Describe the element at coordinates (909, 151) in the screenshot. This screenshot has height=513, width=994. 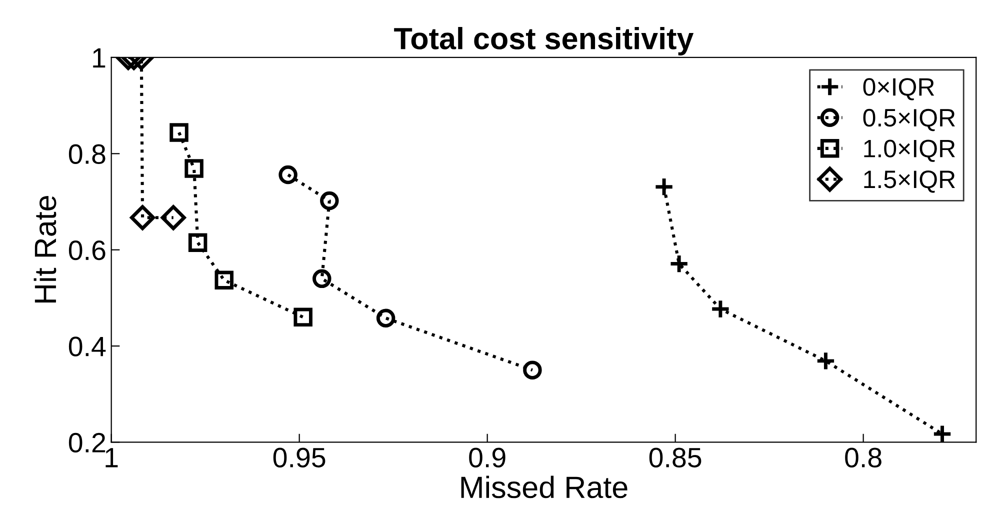
I see `legend-label: 1.0×IQR` at that location.